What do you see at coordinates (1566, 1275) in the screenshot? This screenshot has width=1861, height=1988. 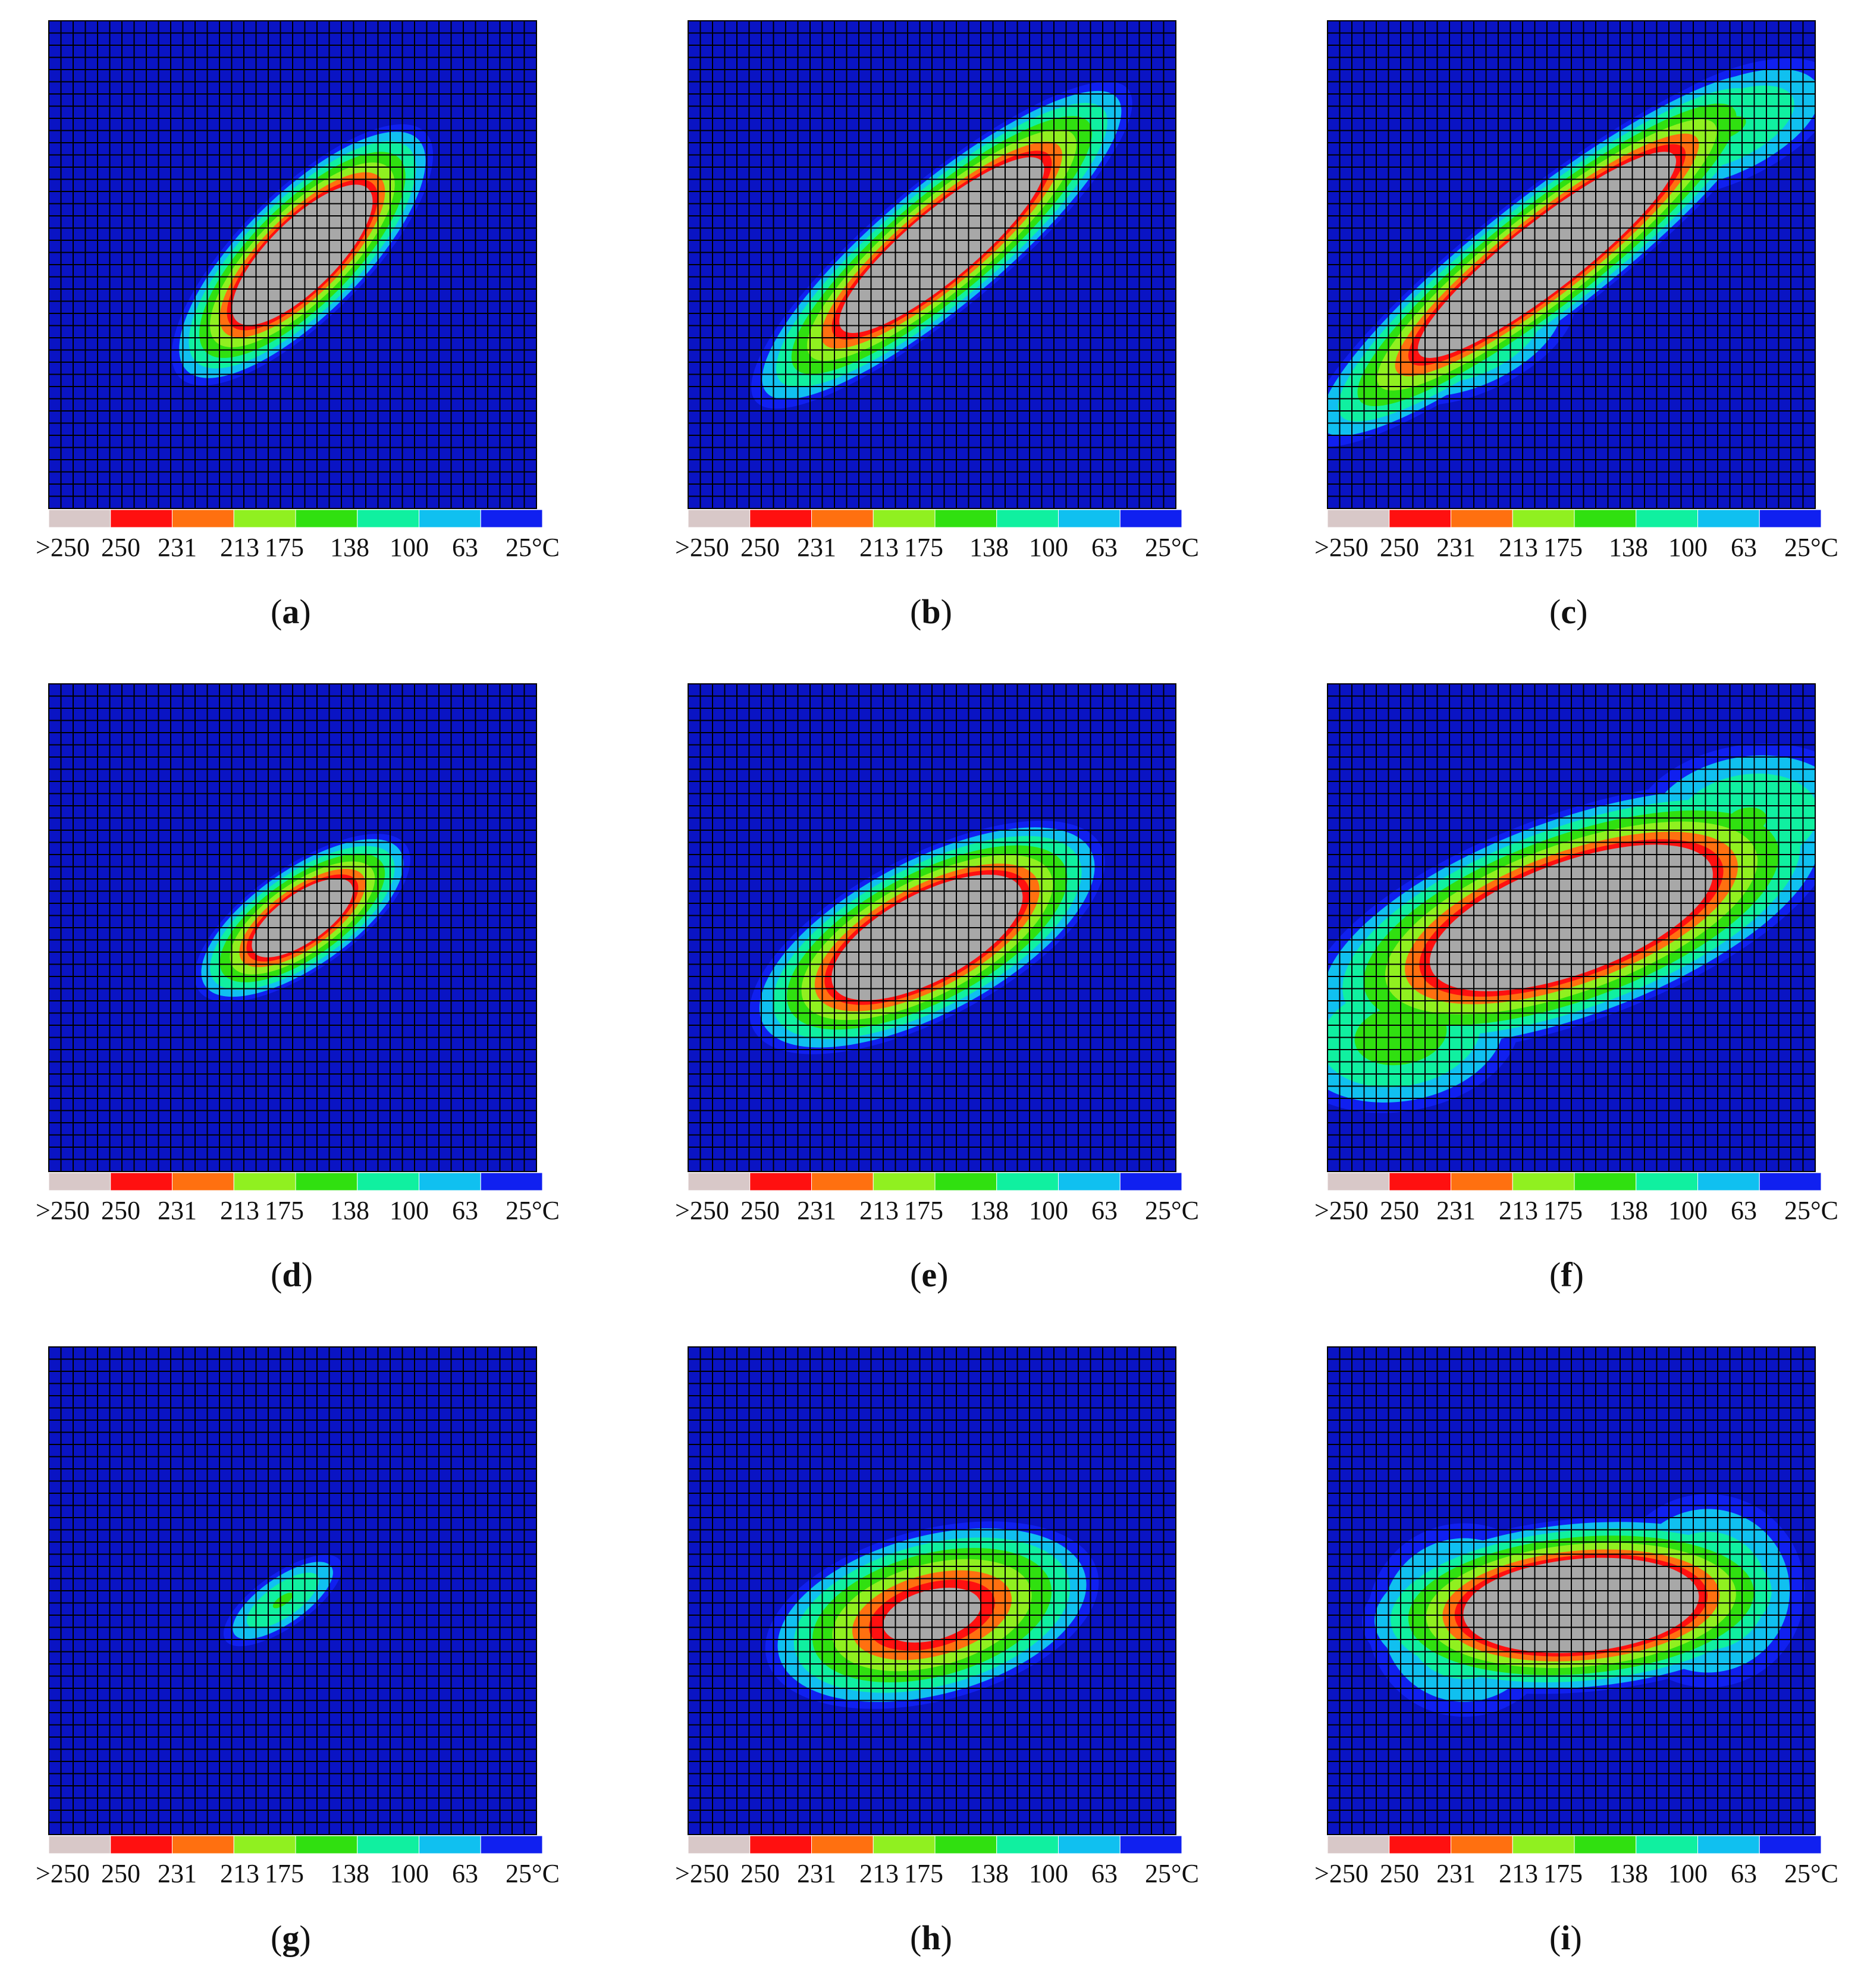 I see `panel-caption: (f)` at bounding box center [1566, 1275].